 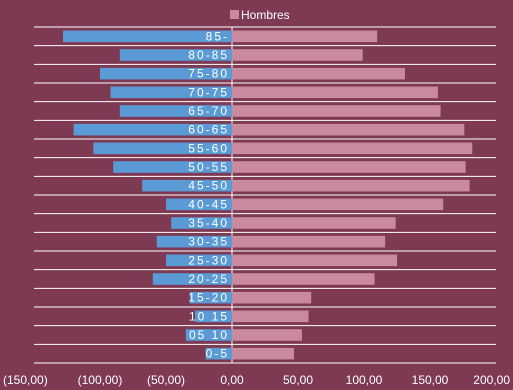 What do you see at coordinates (208, 130) in the screenshot?
I see `category-label: 60-65` at bounding box center [208, 130].